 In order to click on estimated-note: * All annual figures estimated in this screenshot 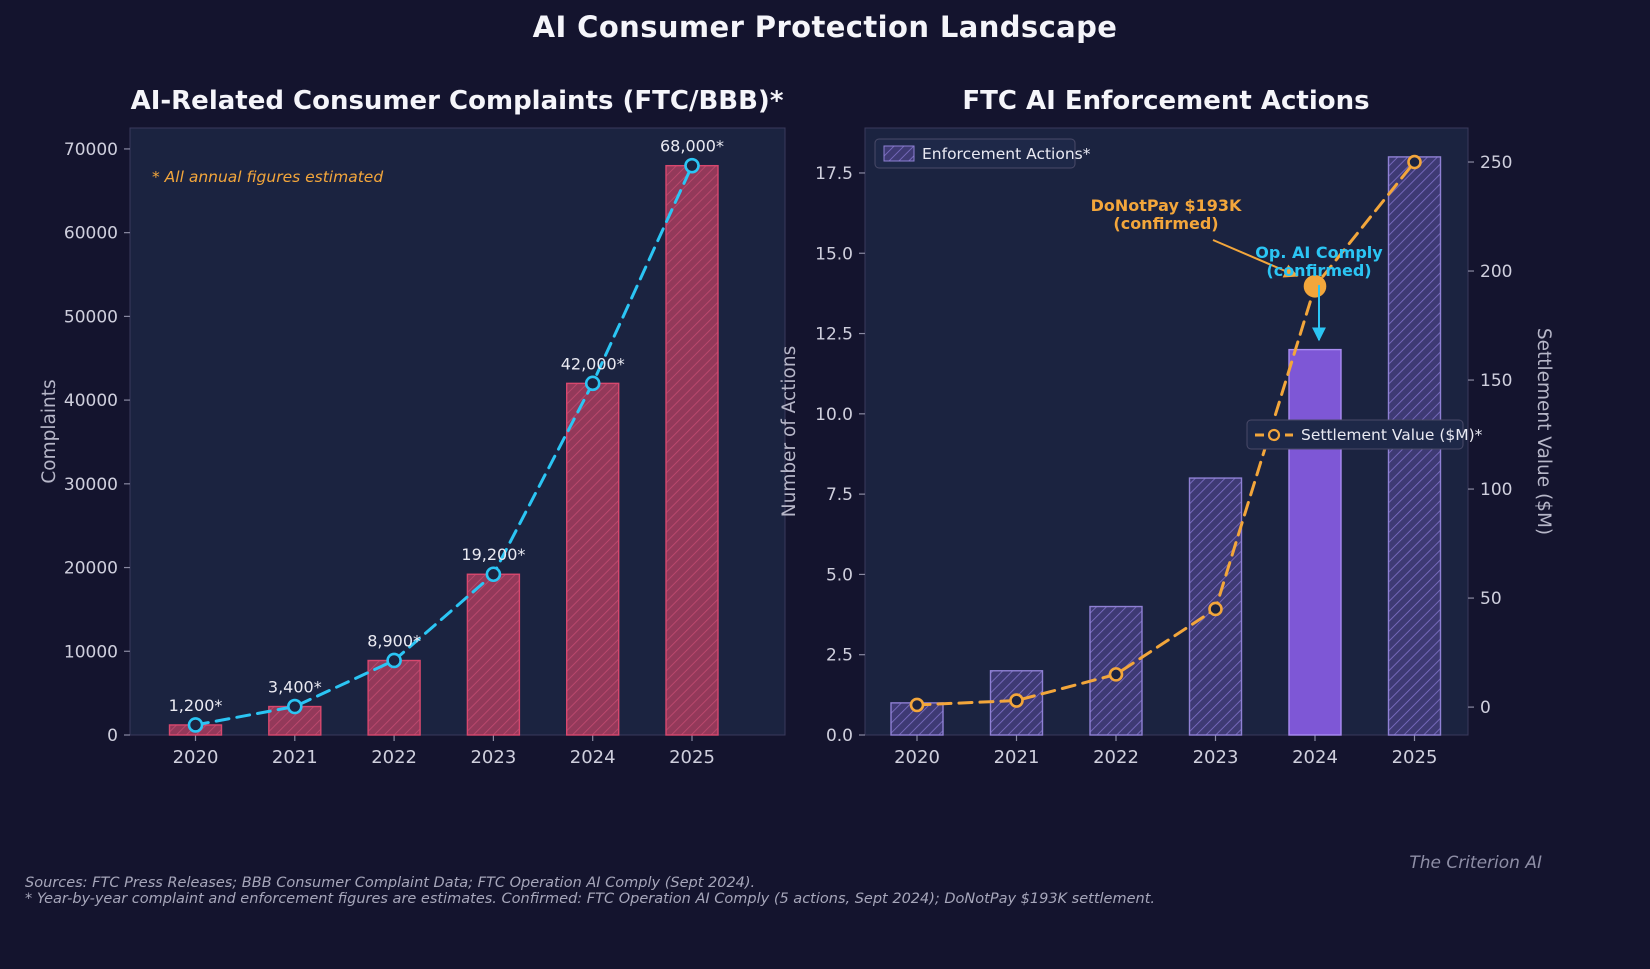, I will do `click(267, 177)`.